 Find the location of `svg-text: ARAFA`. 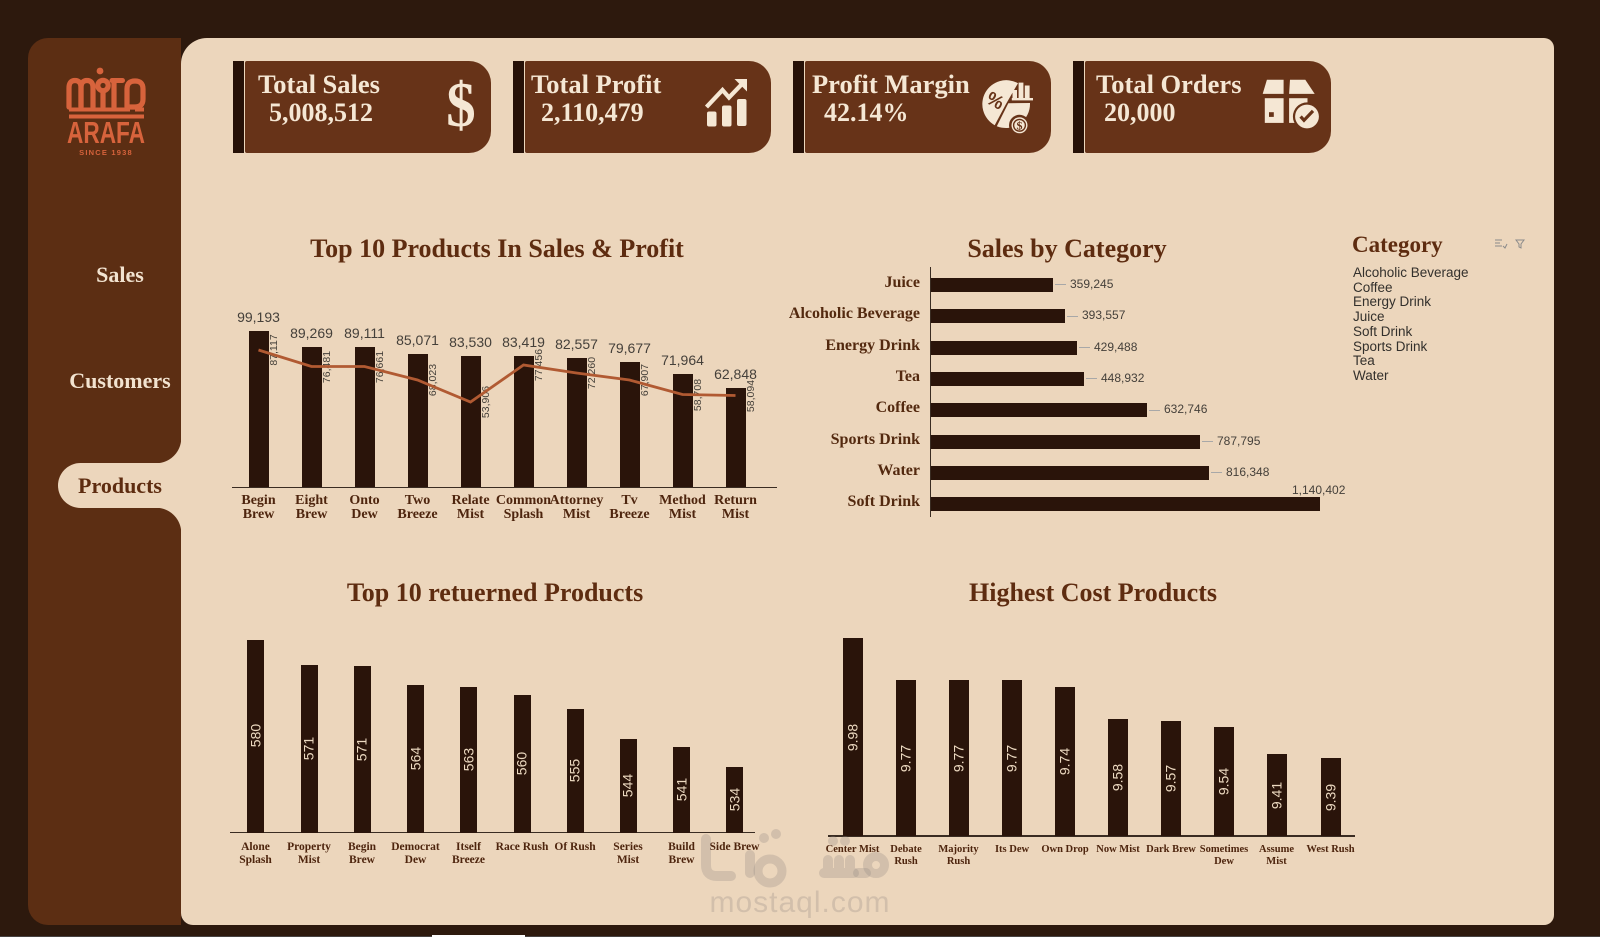

svg-text: ARAFA is located at coordinates (106, 132).